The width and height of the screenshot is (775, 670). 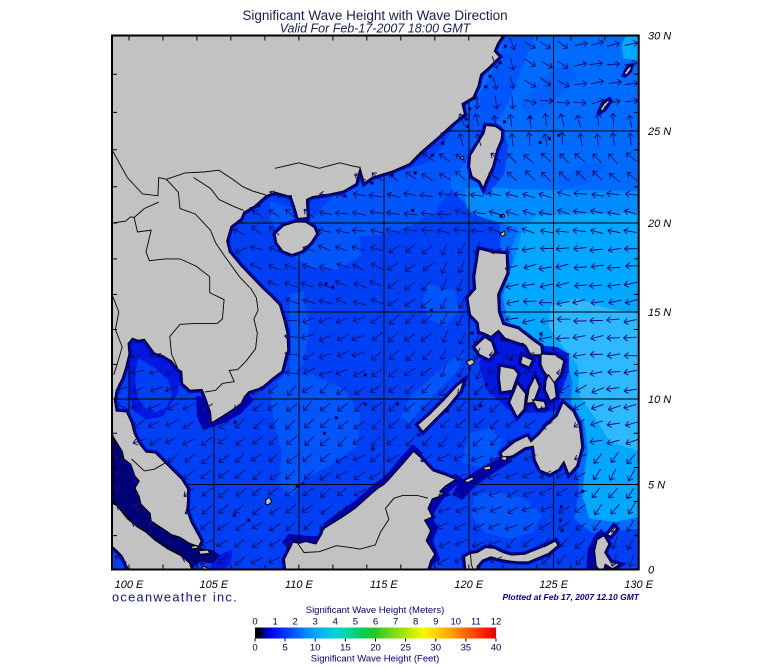 I want to click on svg-text: 5 N, so click(x=656, y=486).